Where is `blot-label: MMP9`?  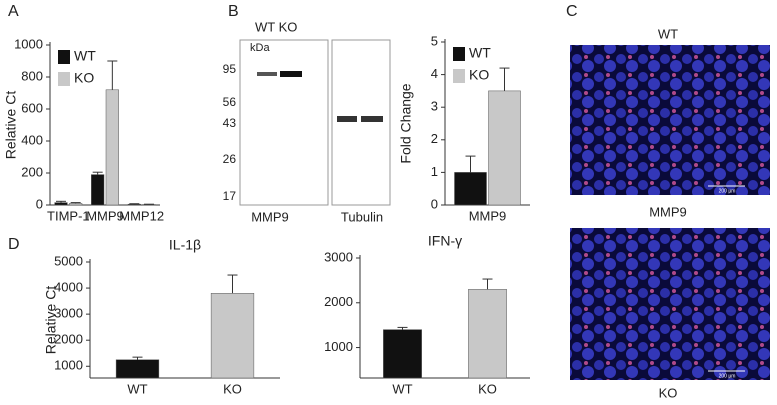 blot-label: MMP9 is located at coordinates (270, 216).